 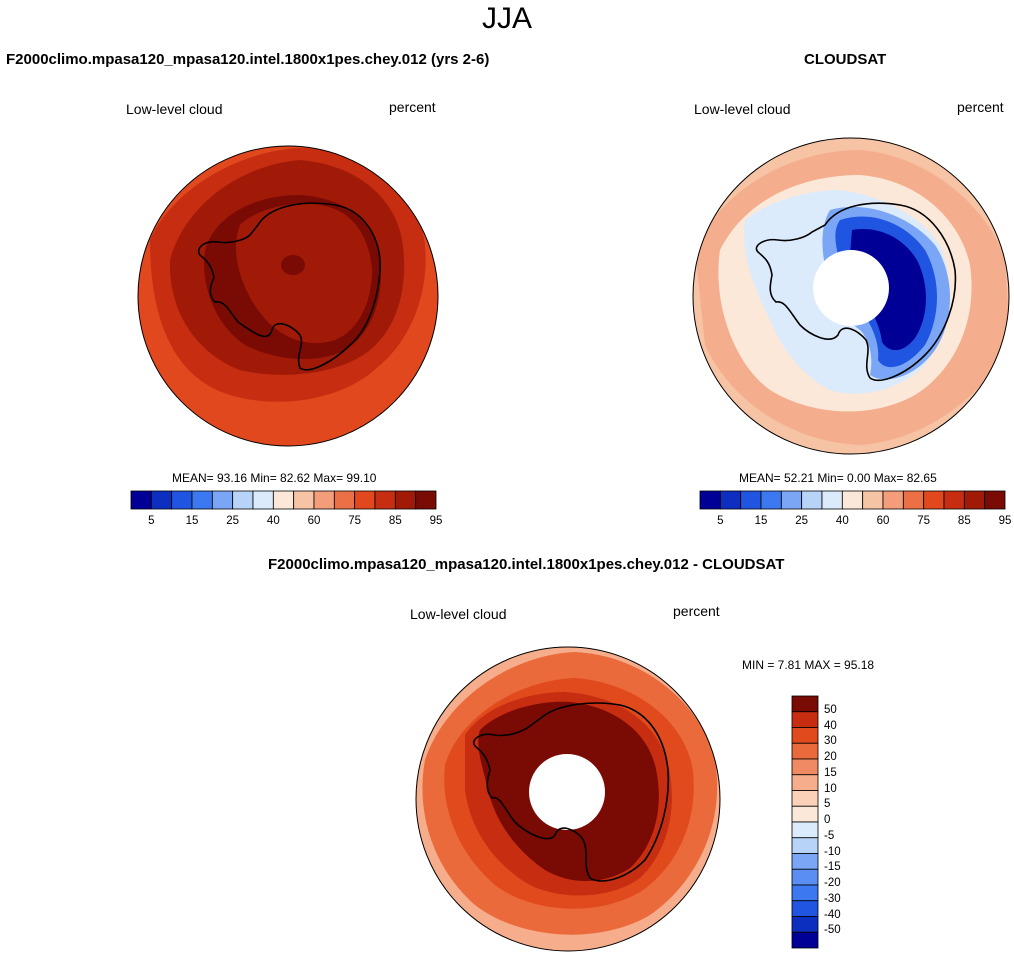 I want to click on obs-colorbar-tick-label: 15, so click(x=761, y=521).